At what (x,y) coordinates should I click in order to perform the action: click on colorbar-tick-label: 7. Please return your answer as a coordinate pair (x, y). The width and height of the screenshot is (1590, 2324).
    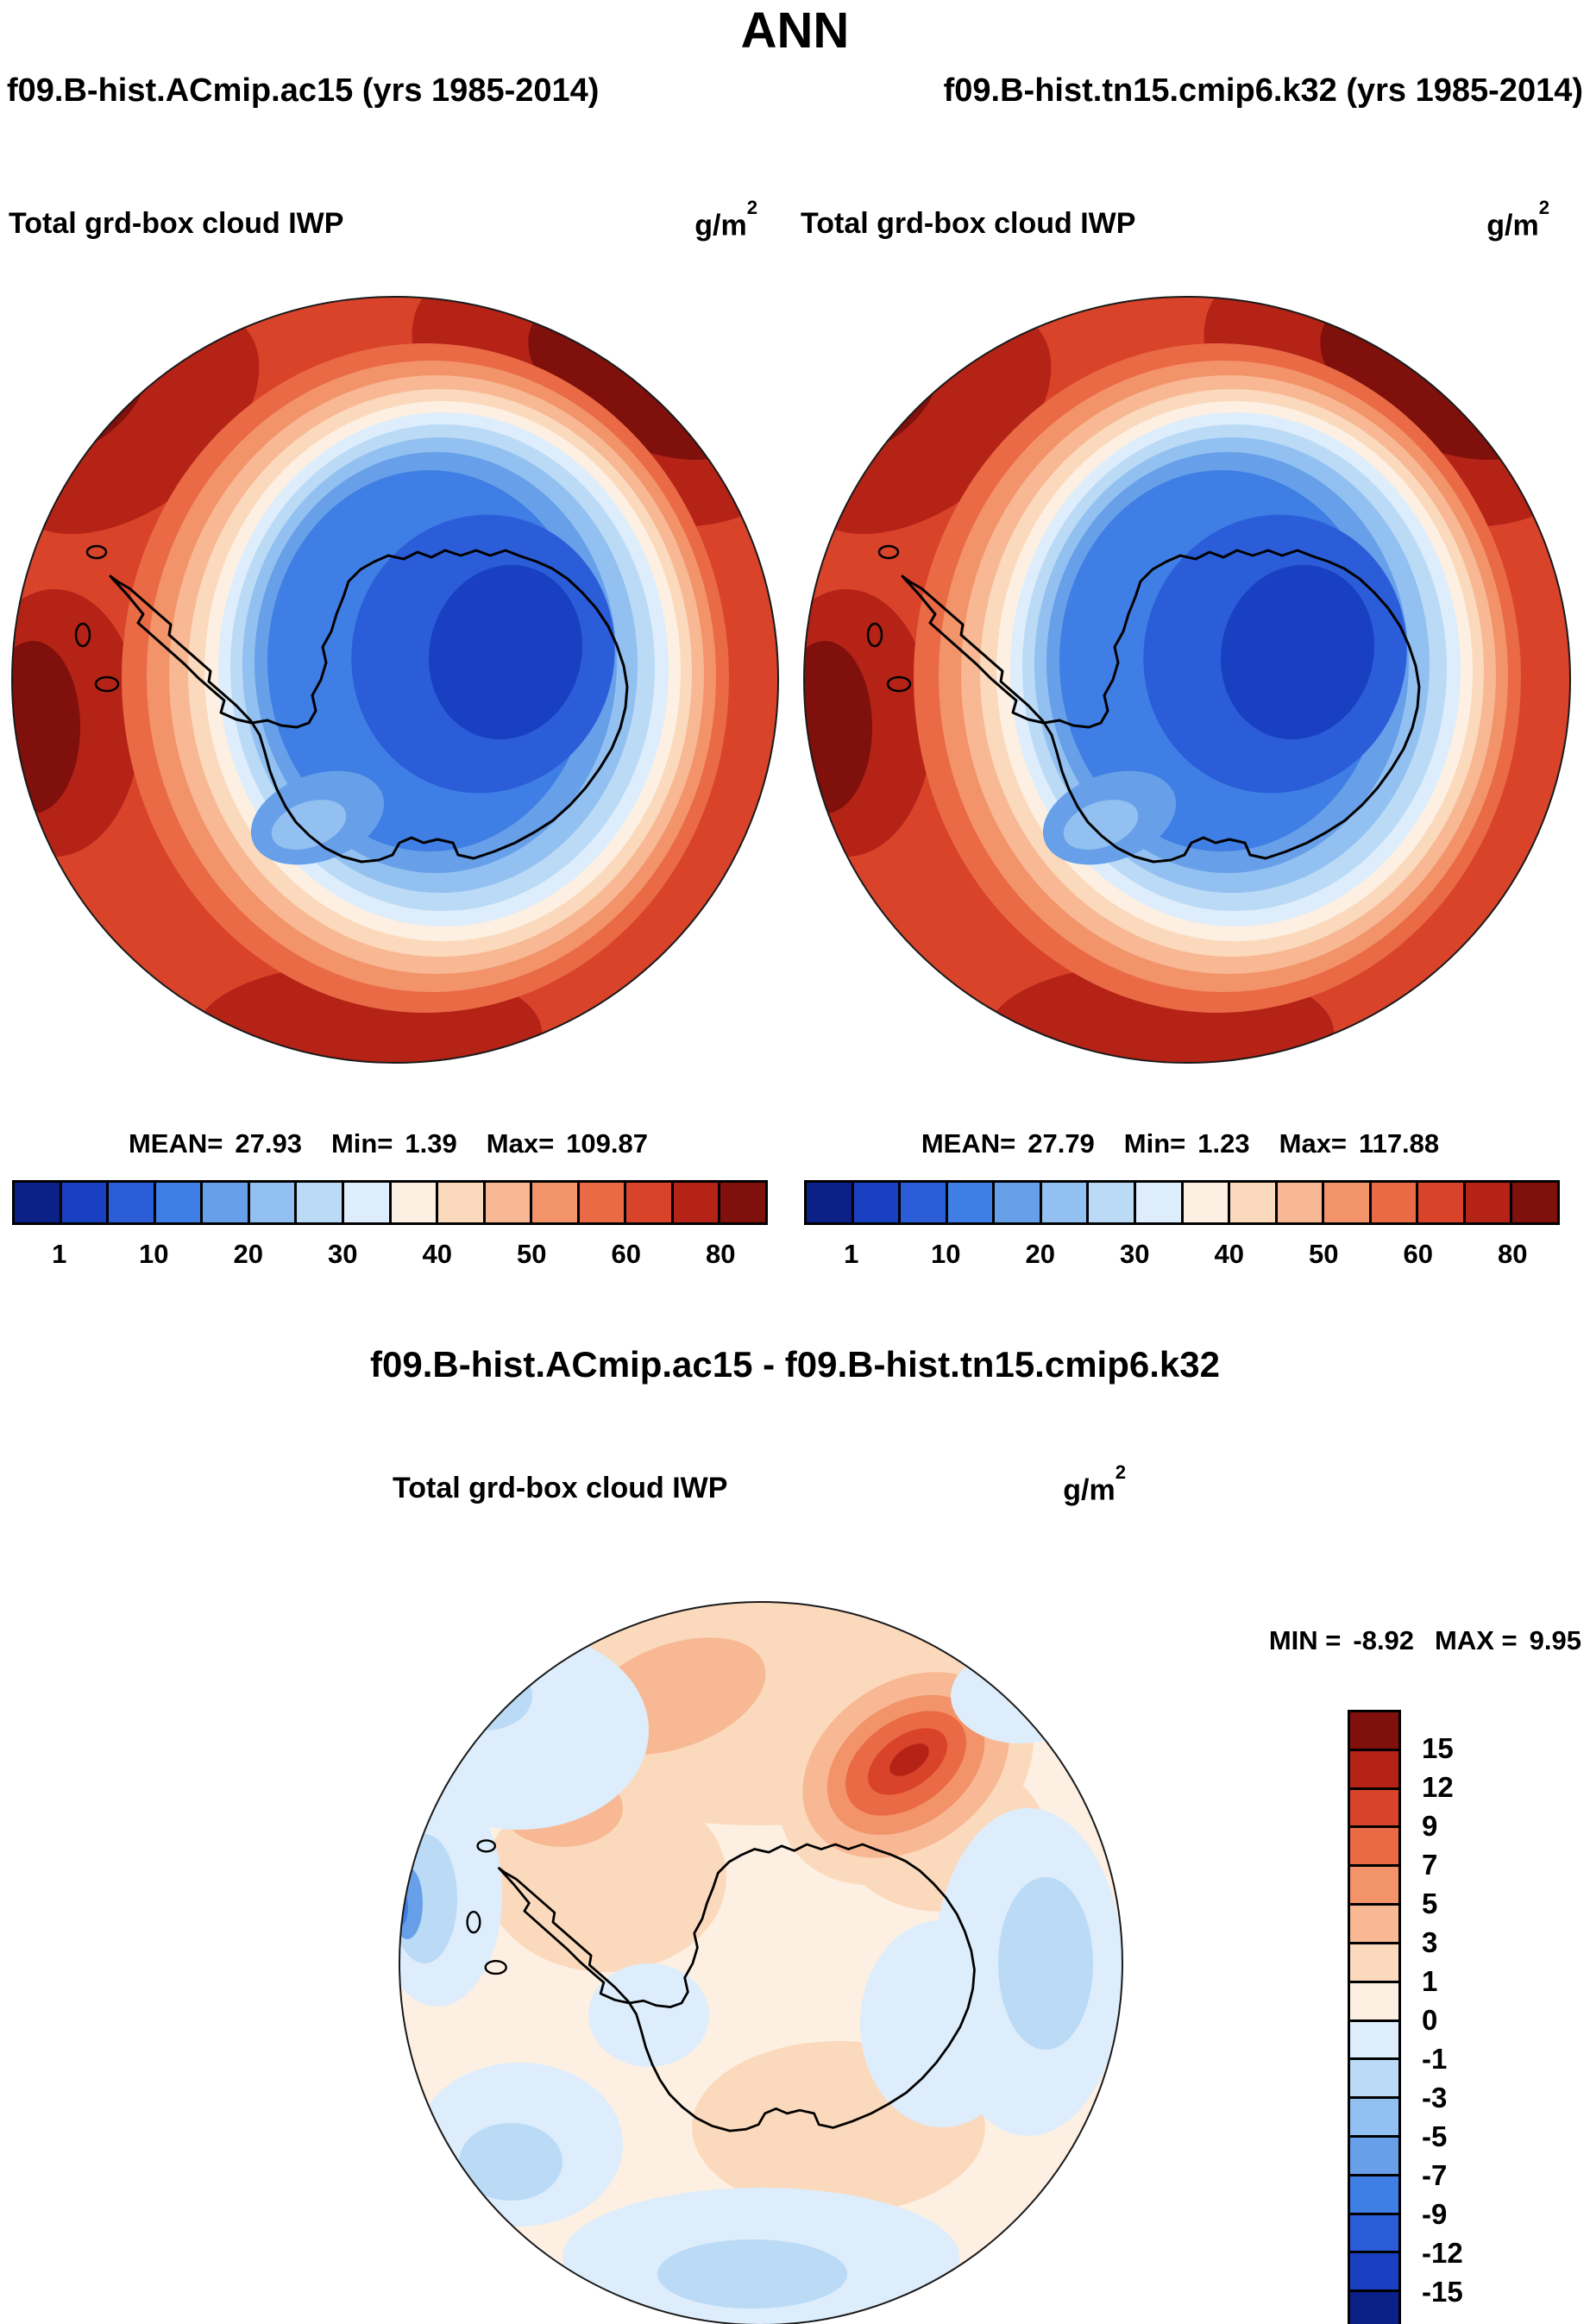
    Looking at the image, I should click on (1430, 1865).